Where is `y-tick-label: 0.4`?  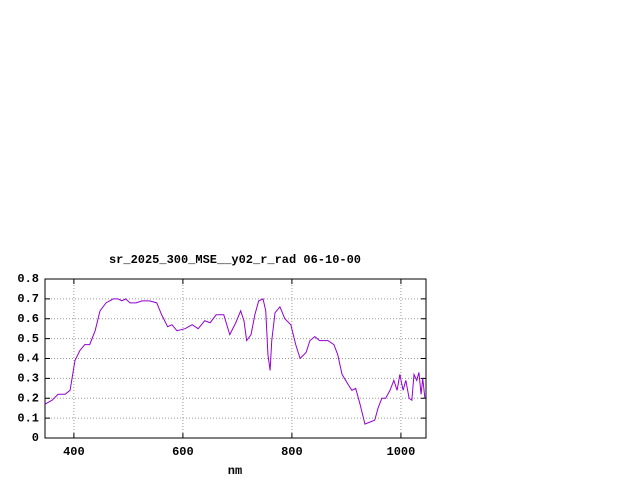 y-tick-label: 0.4 is located at coordinates (28, 359).